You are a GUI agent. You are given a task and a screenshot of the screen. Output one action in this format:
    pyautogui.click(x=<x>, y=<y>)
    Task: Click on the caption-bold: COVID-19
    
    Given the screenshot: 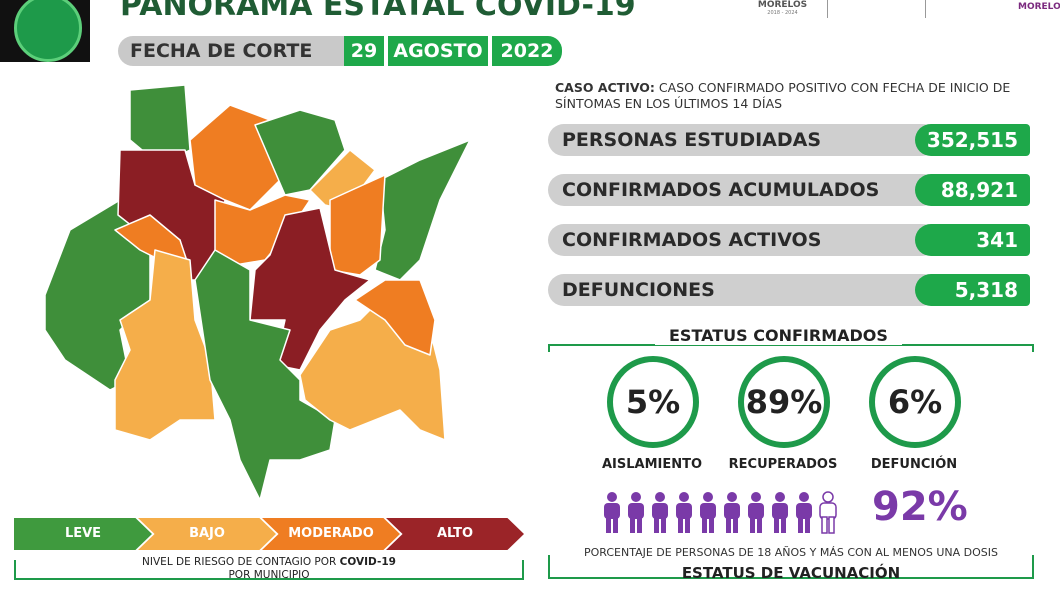 What is the action you would take?
    pyautogui.click(x=367, y=562)
    